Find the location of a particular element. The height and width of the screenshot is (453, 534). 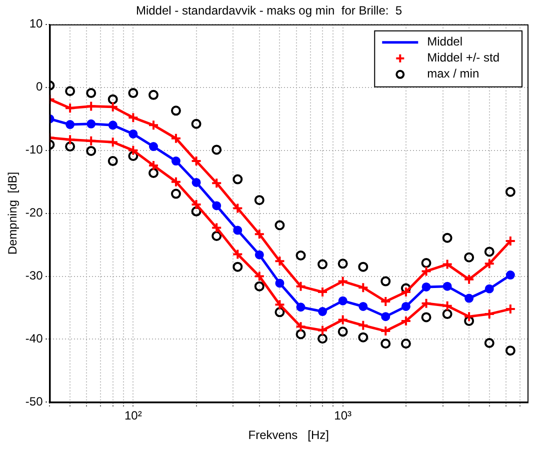

y-tick-label: 10 is located at coordinates (36, 23).